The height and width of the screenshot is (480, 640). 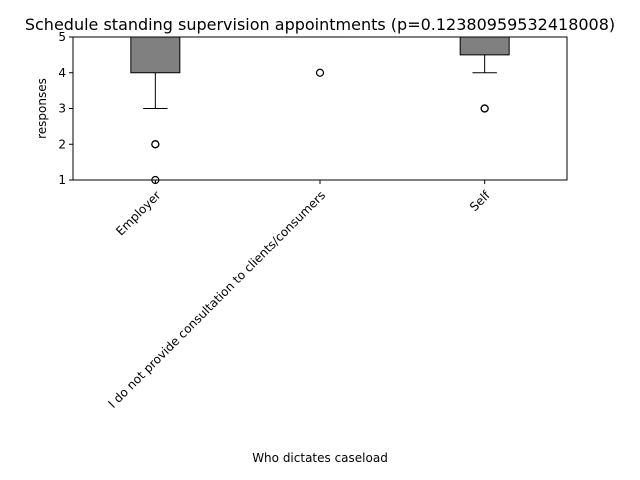 I want to click on y-tick-label: 1, so click(x=62, y=180).